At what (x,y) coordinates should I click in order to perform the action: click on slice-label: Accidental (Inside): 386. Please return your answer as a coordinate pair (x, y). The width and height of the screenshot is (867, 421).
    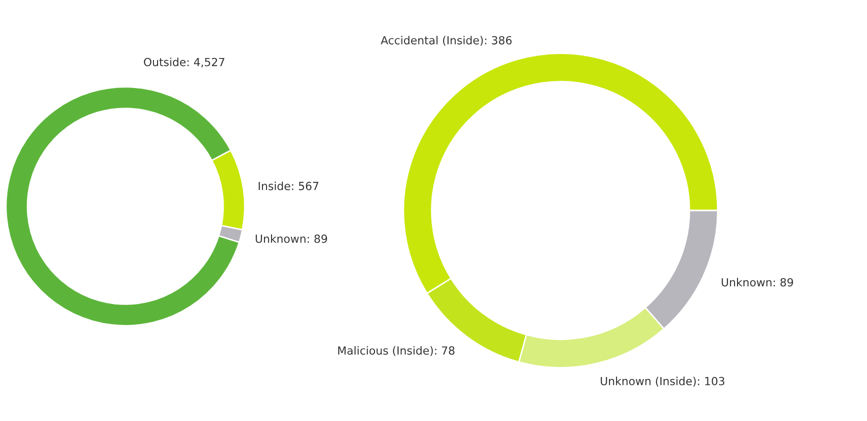
    Looking at the image, I should click on (446, 41).